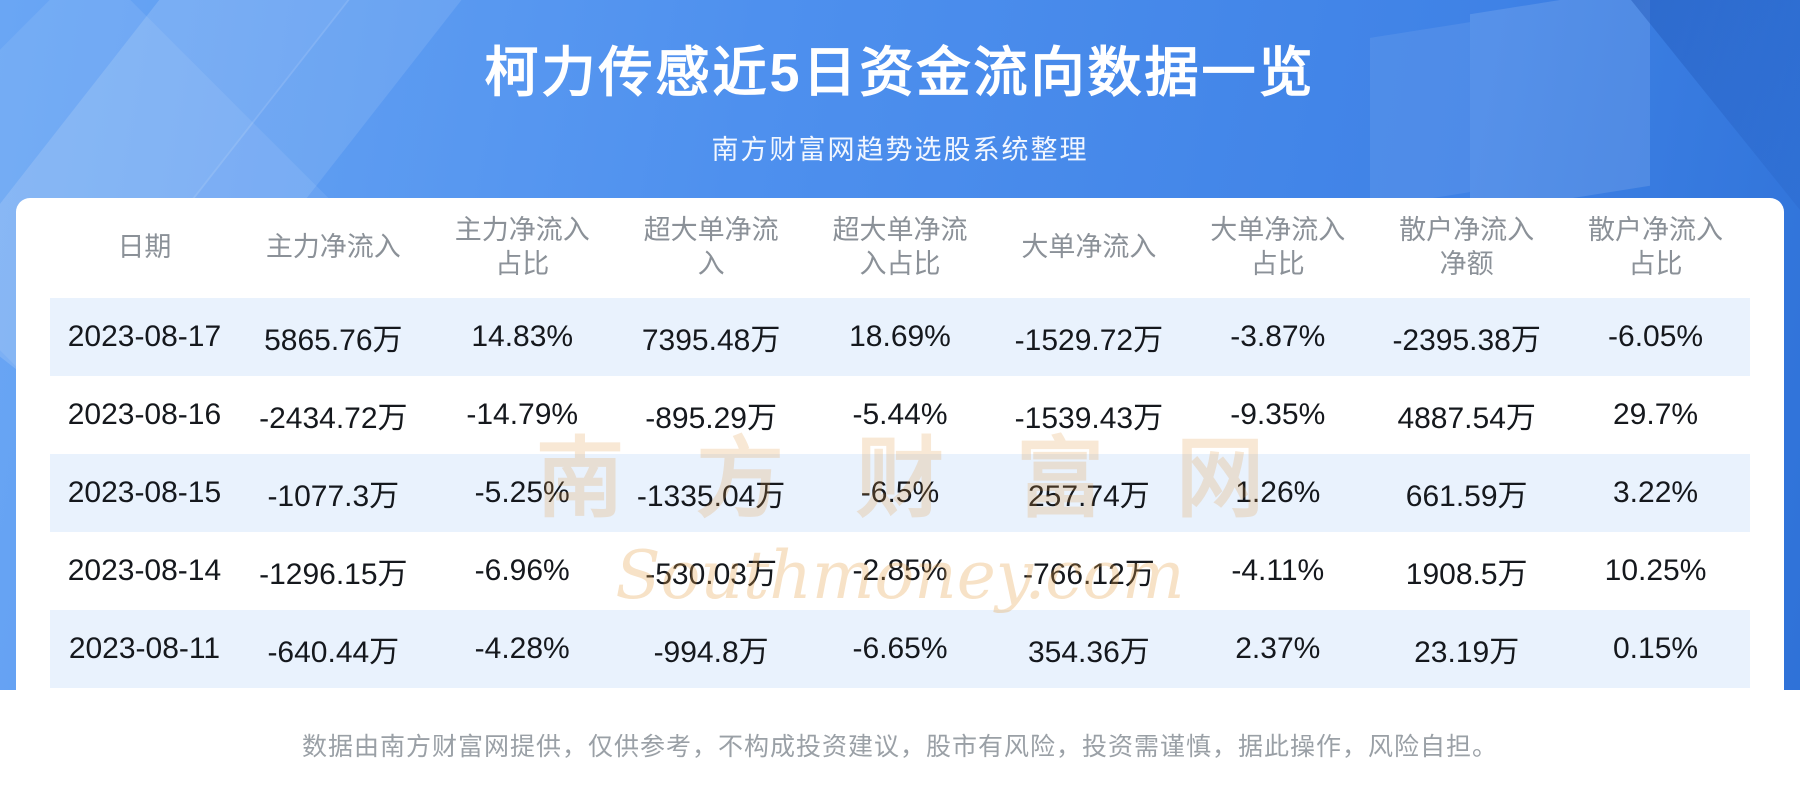 Image resolution: width=1800 pixels, height=800 pixels. What do you see at coordinates (522, 570) in the screenshot?
I see `cell-main-ratio: -6.96%` at bounding box center [522, 570].